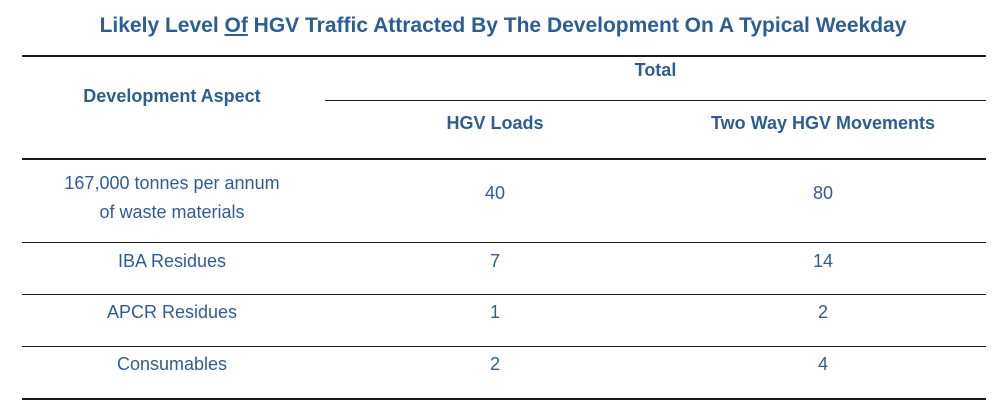 The image size is (1006, 416). What do you see at coordinates (172, 364) in the screenshot?
I see `row-aspect-cell: Consumables` at bounding box center [172, 364].